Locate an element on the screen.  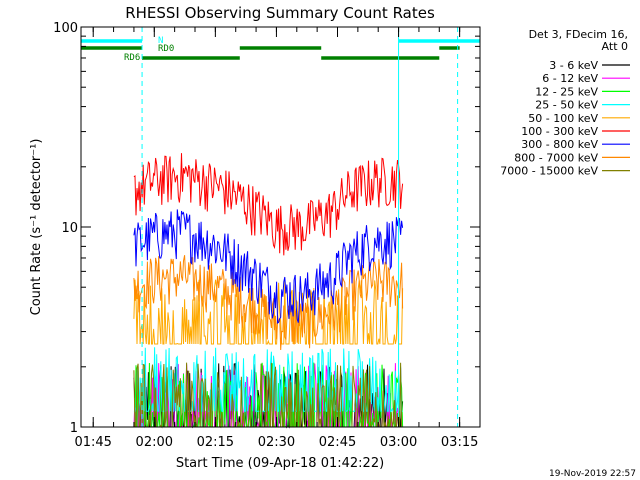
date-stamp: 19-Nov-2019 22:57 is located at coordinates (592, 474).